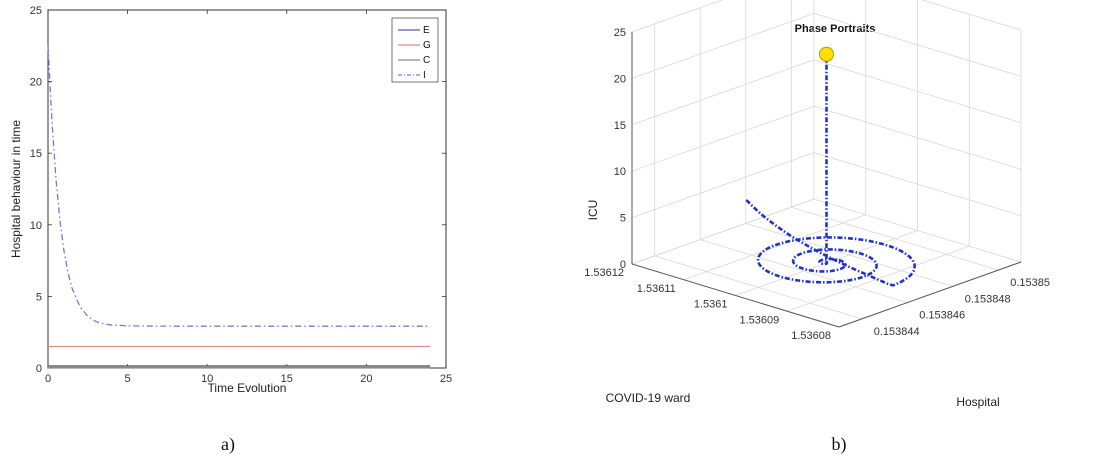  I want to click on panel-b-caption: b), so click(839, 444).